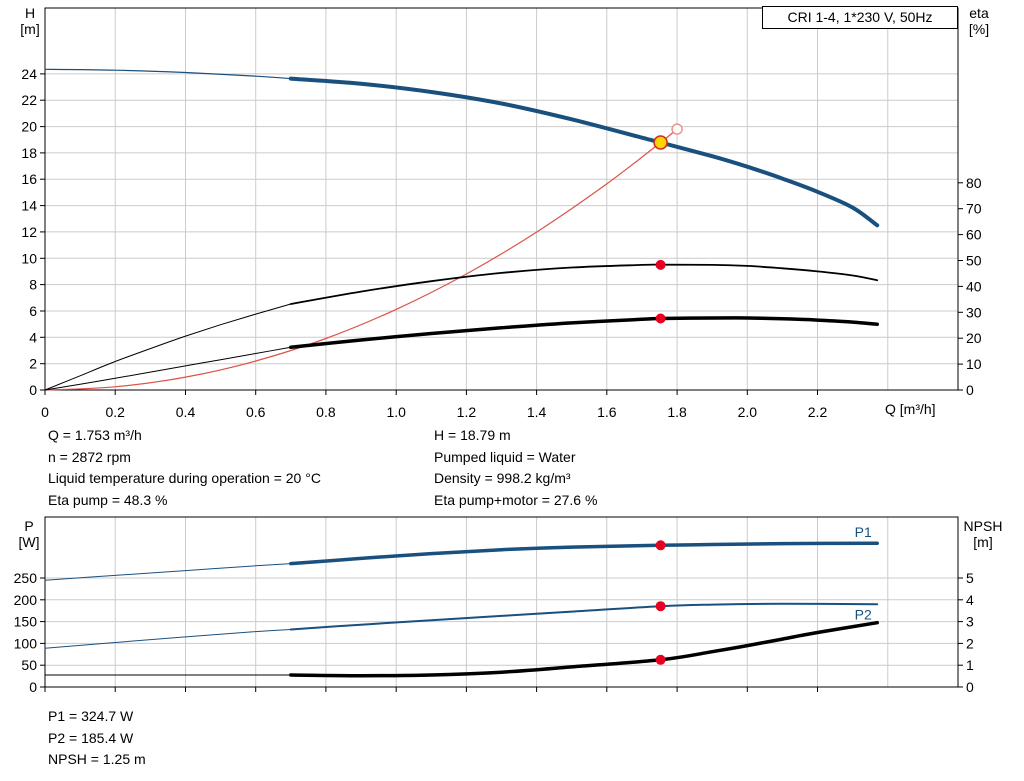  Describe the element at coordinates (863, 532) in the screenshot. I see `p1-label: P1` at that location.